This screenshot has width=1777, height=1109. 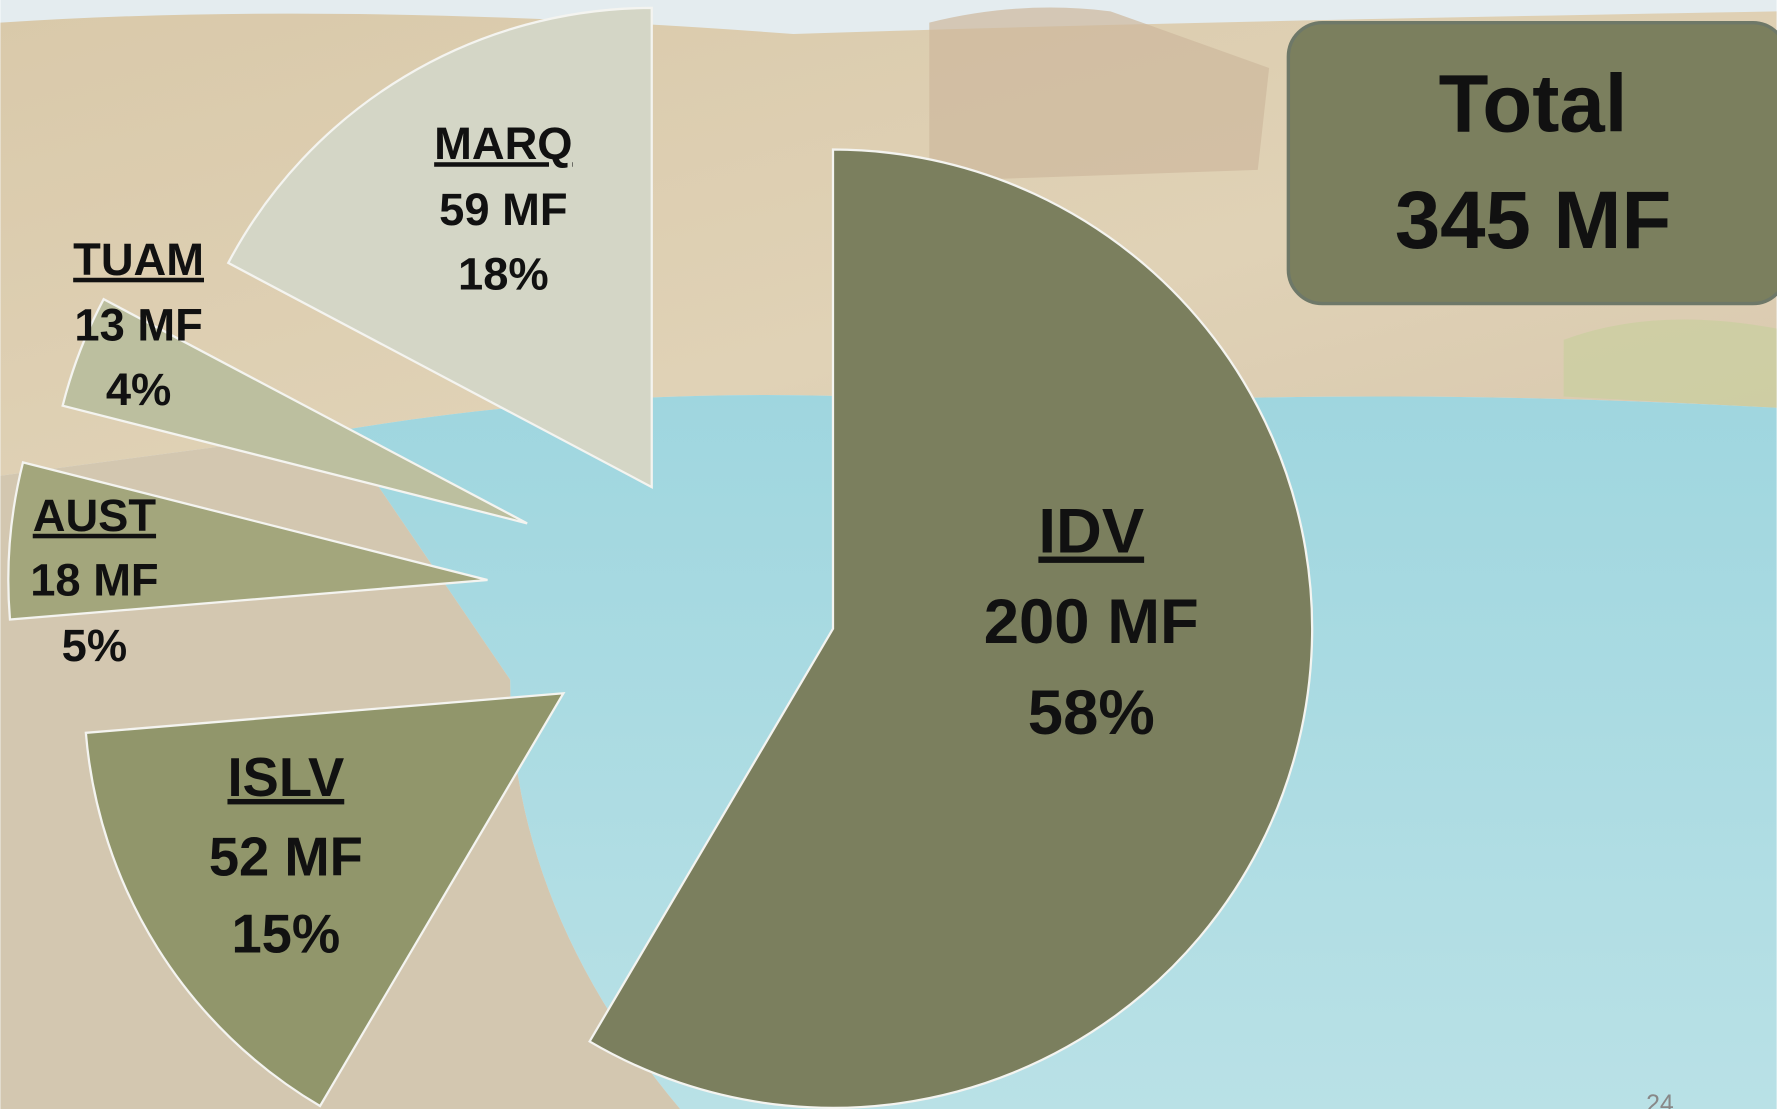 I want to click on total-value: 345 MF, so click(x=1533, y=220).